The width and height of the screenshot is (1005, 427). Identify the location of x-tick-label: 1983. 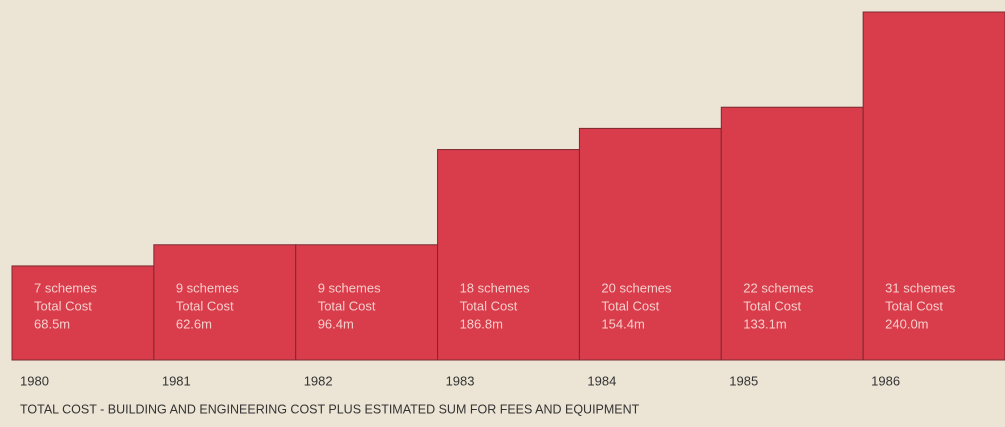
(460, 380).